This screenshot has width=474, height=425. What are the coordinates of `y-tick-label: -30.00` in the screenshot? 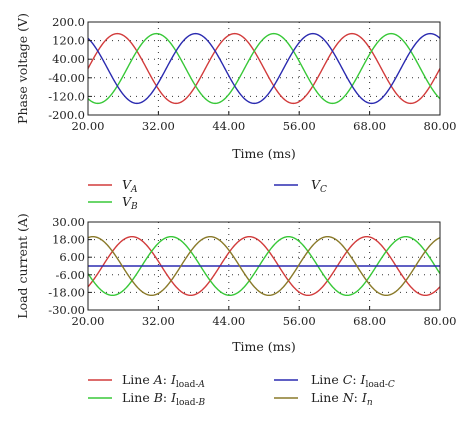 It's located at (66, 310).